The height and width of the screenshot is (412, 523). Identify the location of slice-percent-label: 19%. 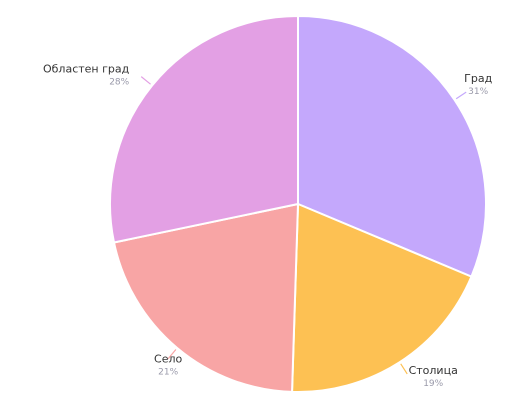
(433, 384).